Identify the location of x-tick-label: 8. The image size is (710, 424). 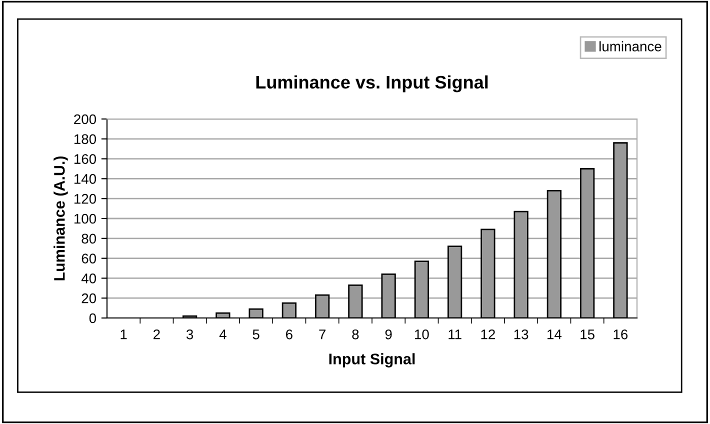
(355, 334).